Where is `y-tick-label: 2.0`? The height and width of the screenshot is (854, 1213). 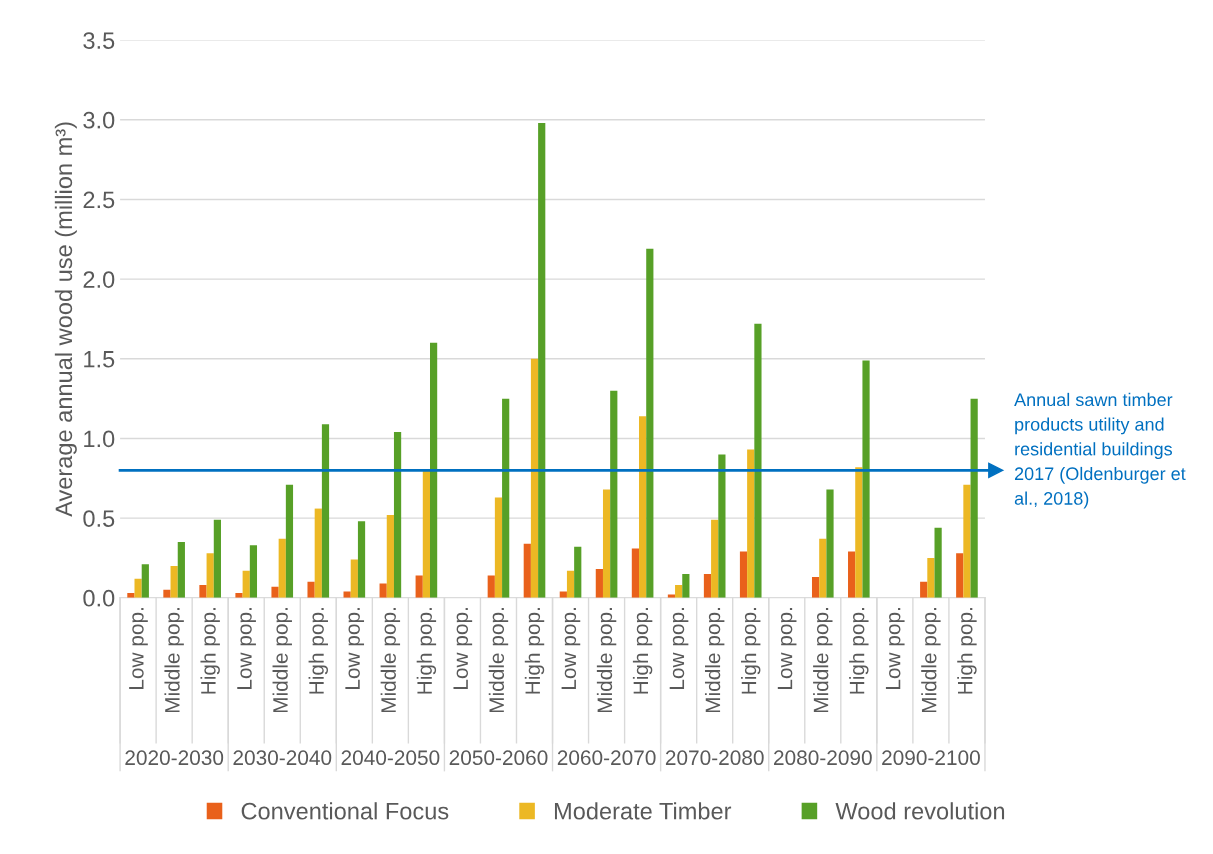
y-tick-label: 2.0 is located at coordinates (99, 279).